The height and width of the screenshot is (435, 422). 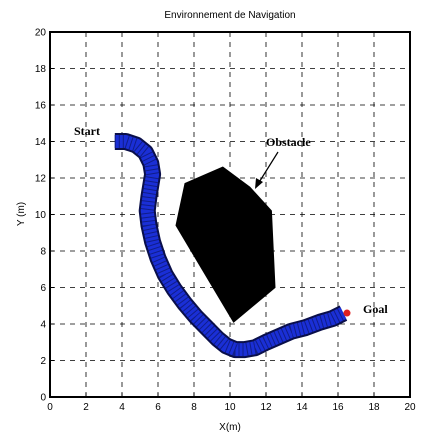 What do you see at coordinates (288, 142) in the screenshot?
I see `obstacle-label: Obstacle` at bounding box center [288, 142].